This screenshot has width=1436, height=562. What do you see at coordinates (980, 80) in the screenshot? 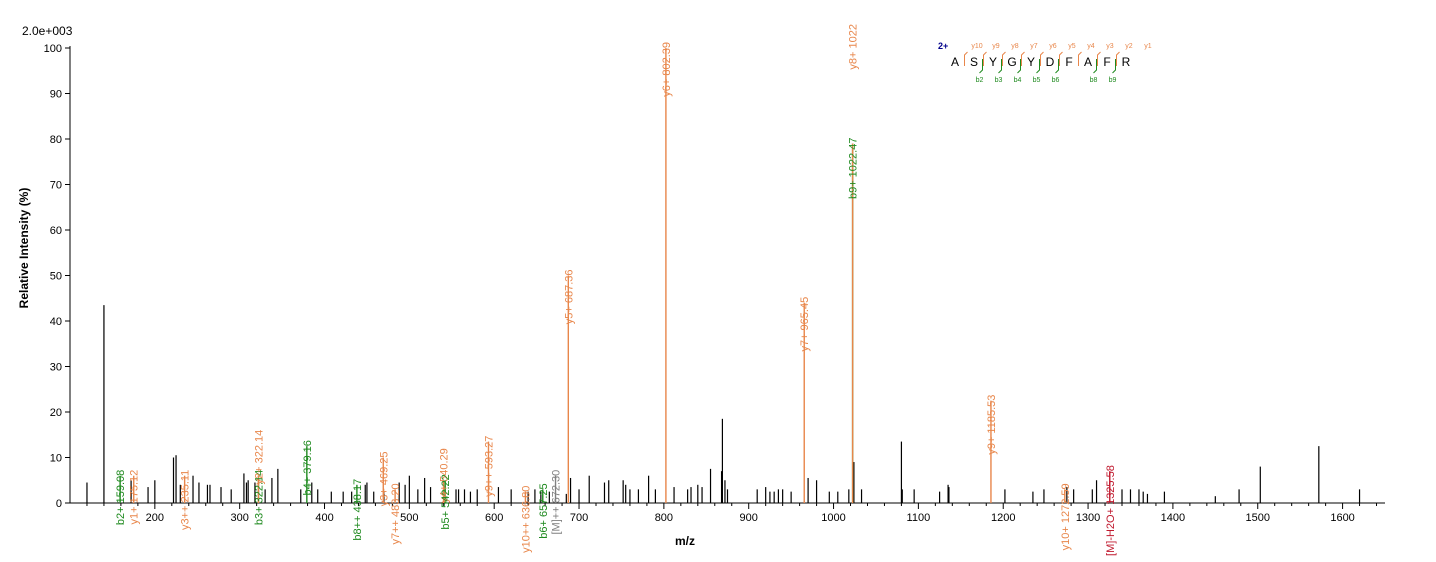
I see `sequence-b-ion: b2` at bounding box center [980, 80].